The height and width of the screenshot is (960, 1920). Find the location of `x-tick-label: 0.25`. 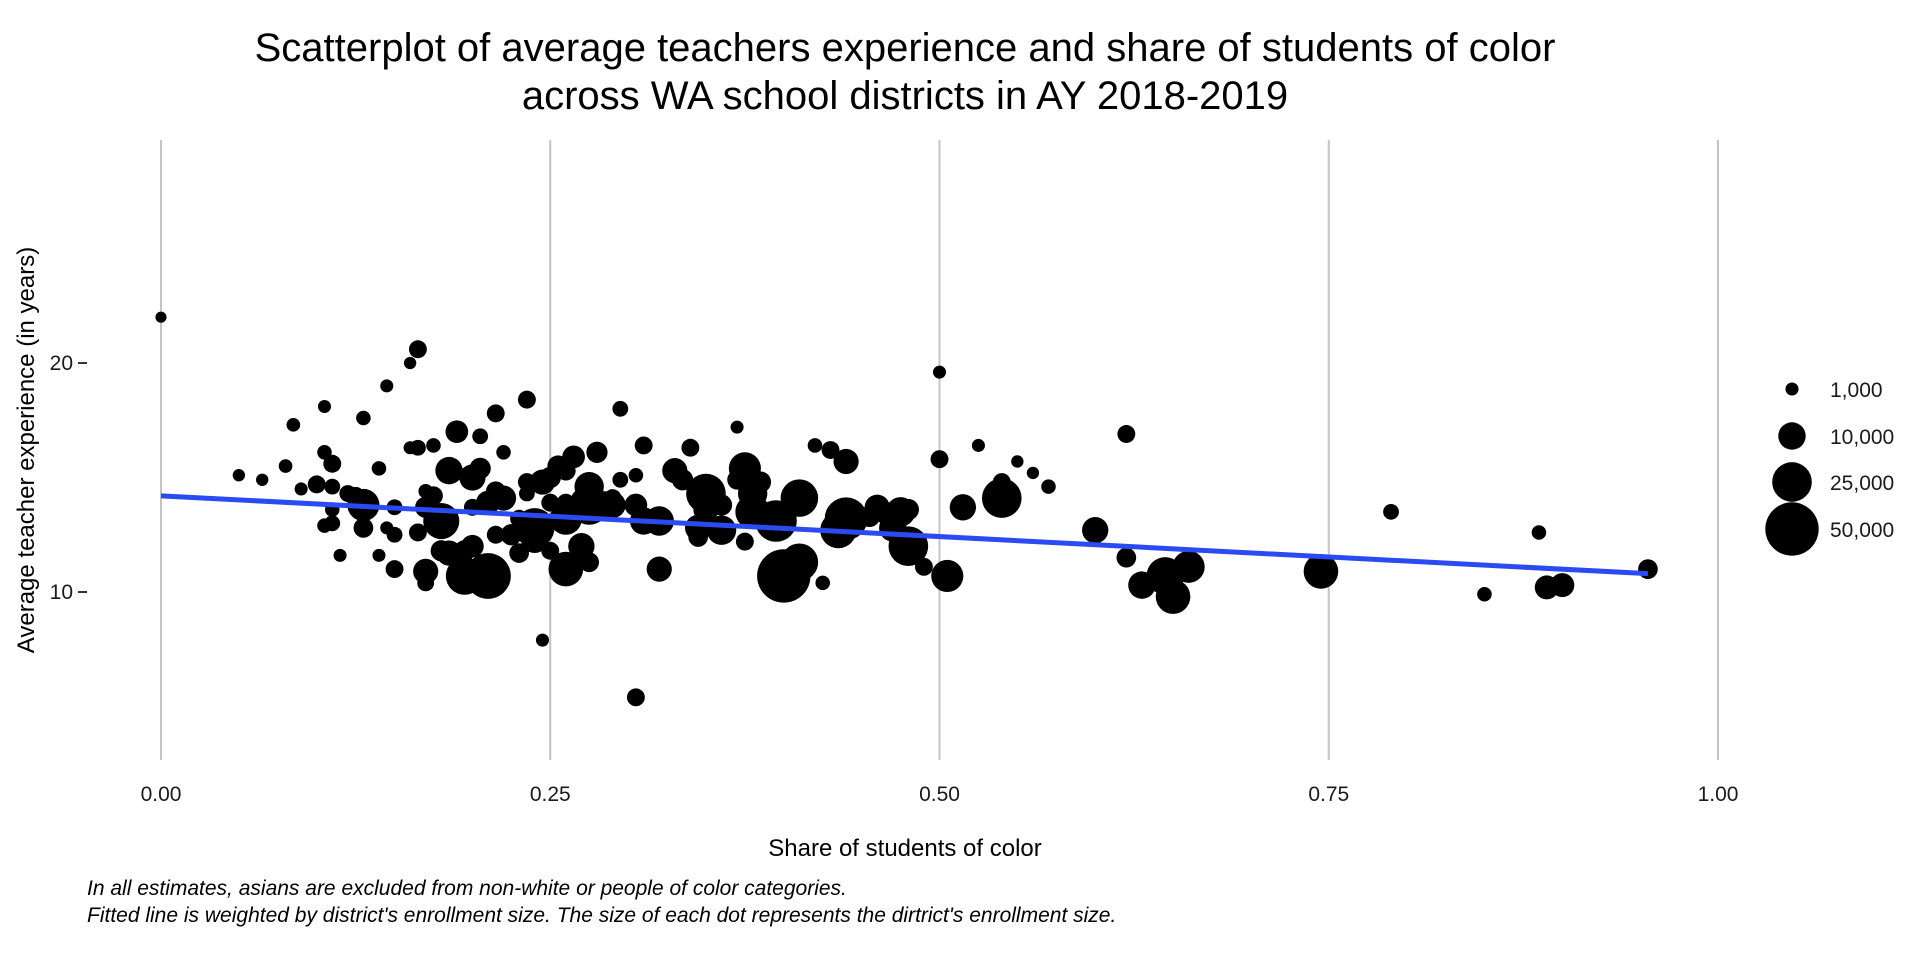

x-tick-label: 0.25 is located at coordinates (550, 794).